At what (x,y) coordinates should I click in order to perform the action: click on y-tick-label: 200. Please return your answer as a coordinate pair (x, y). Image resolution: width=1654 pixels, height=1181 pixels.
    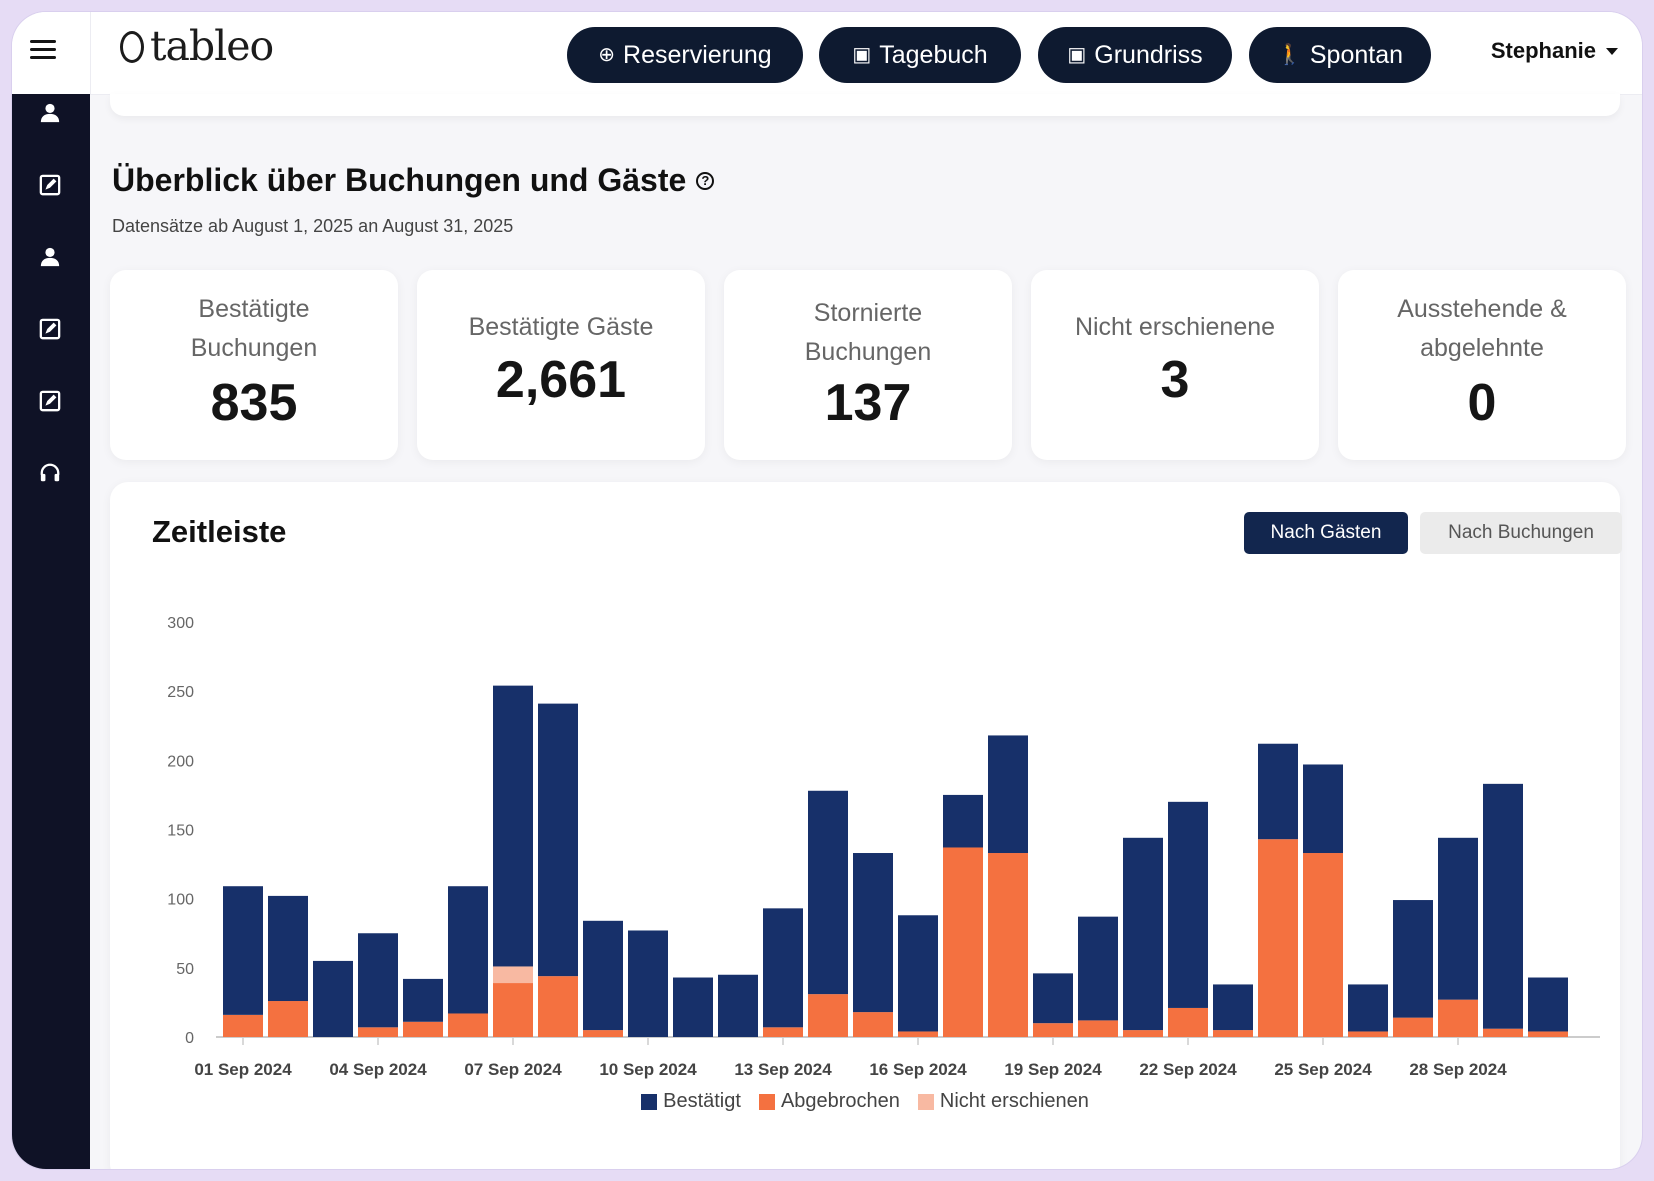
    Looking at the image, I should click on (180, 761).